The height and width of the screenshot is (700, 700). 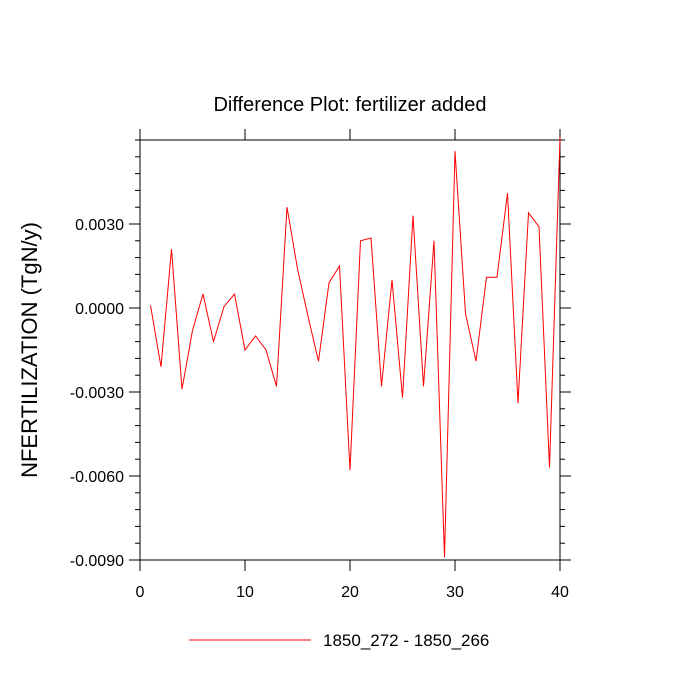 I want to click on y-tick-label: -0.0090, so click(x=97, y=561).